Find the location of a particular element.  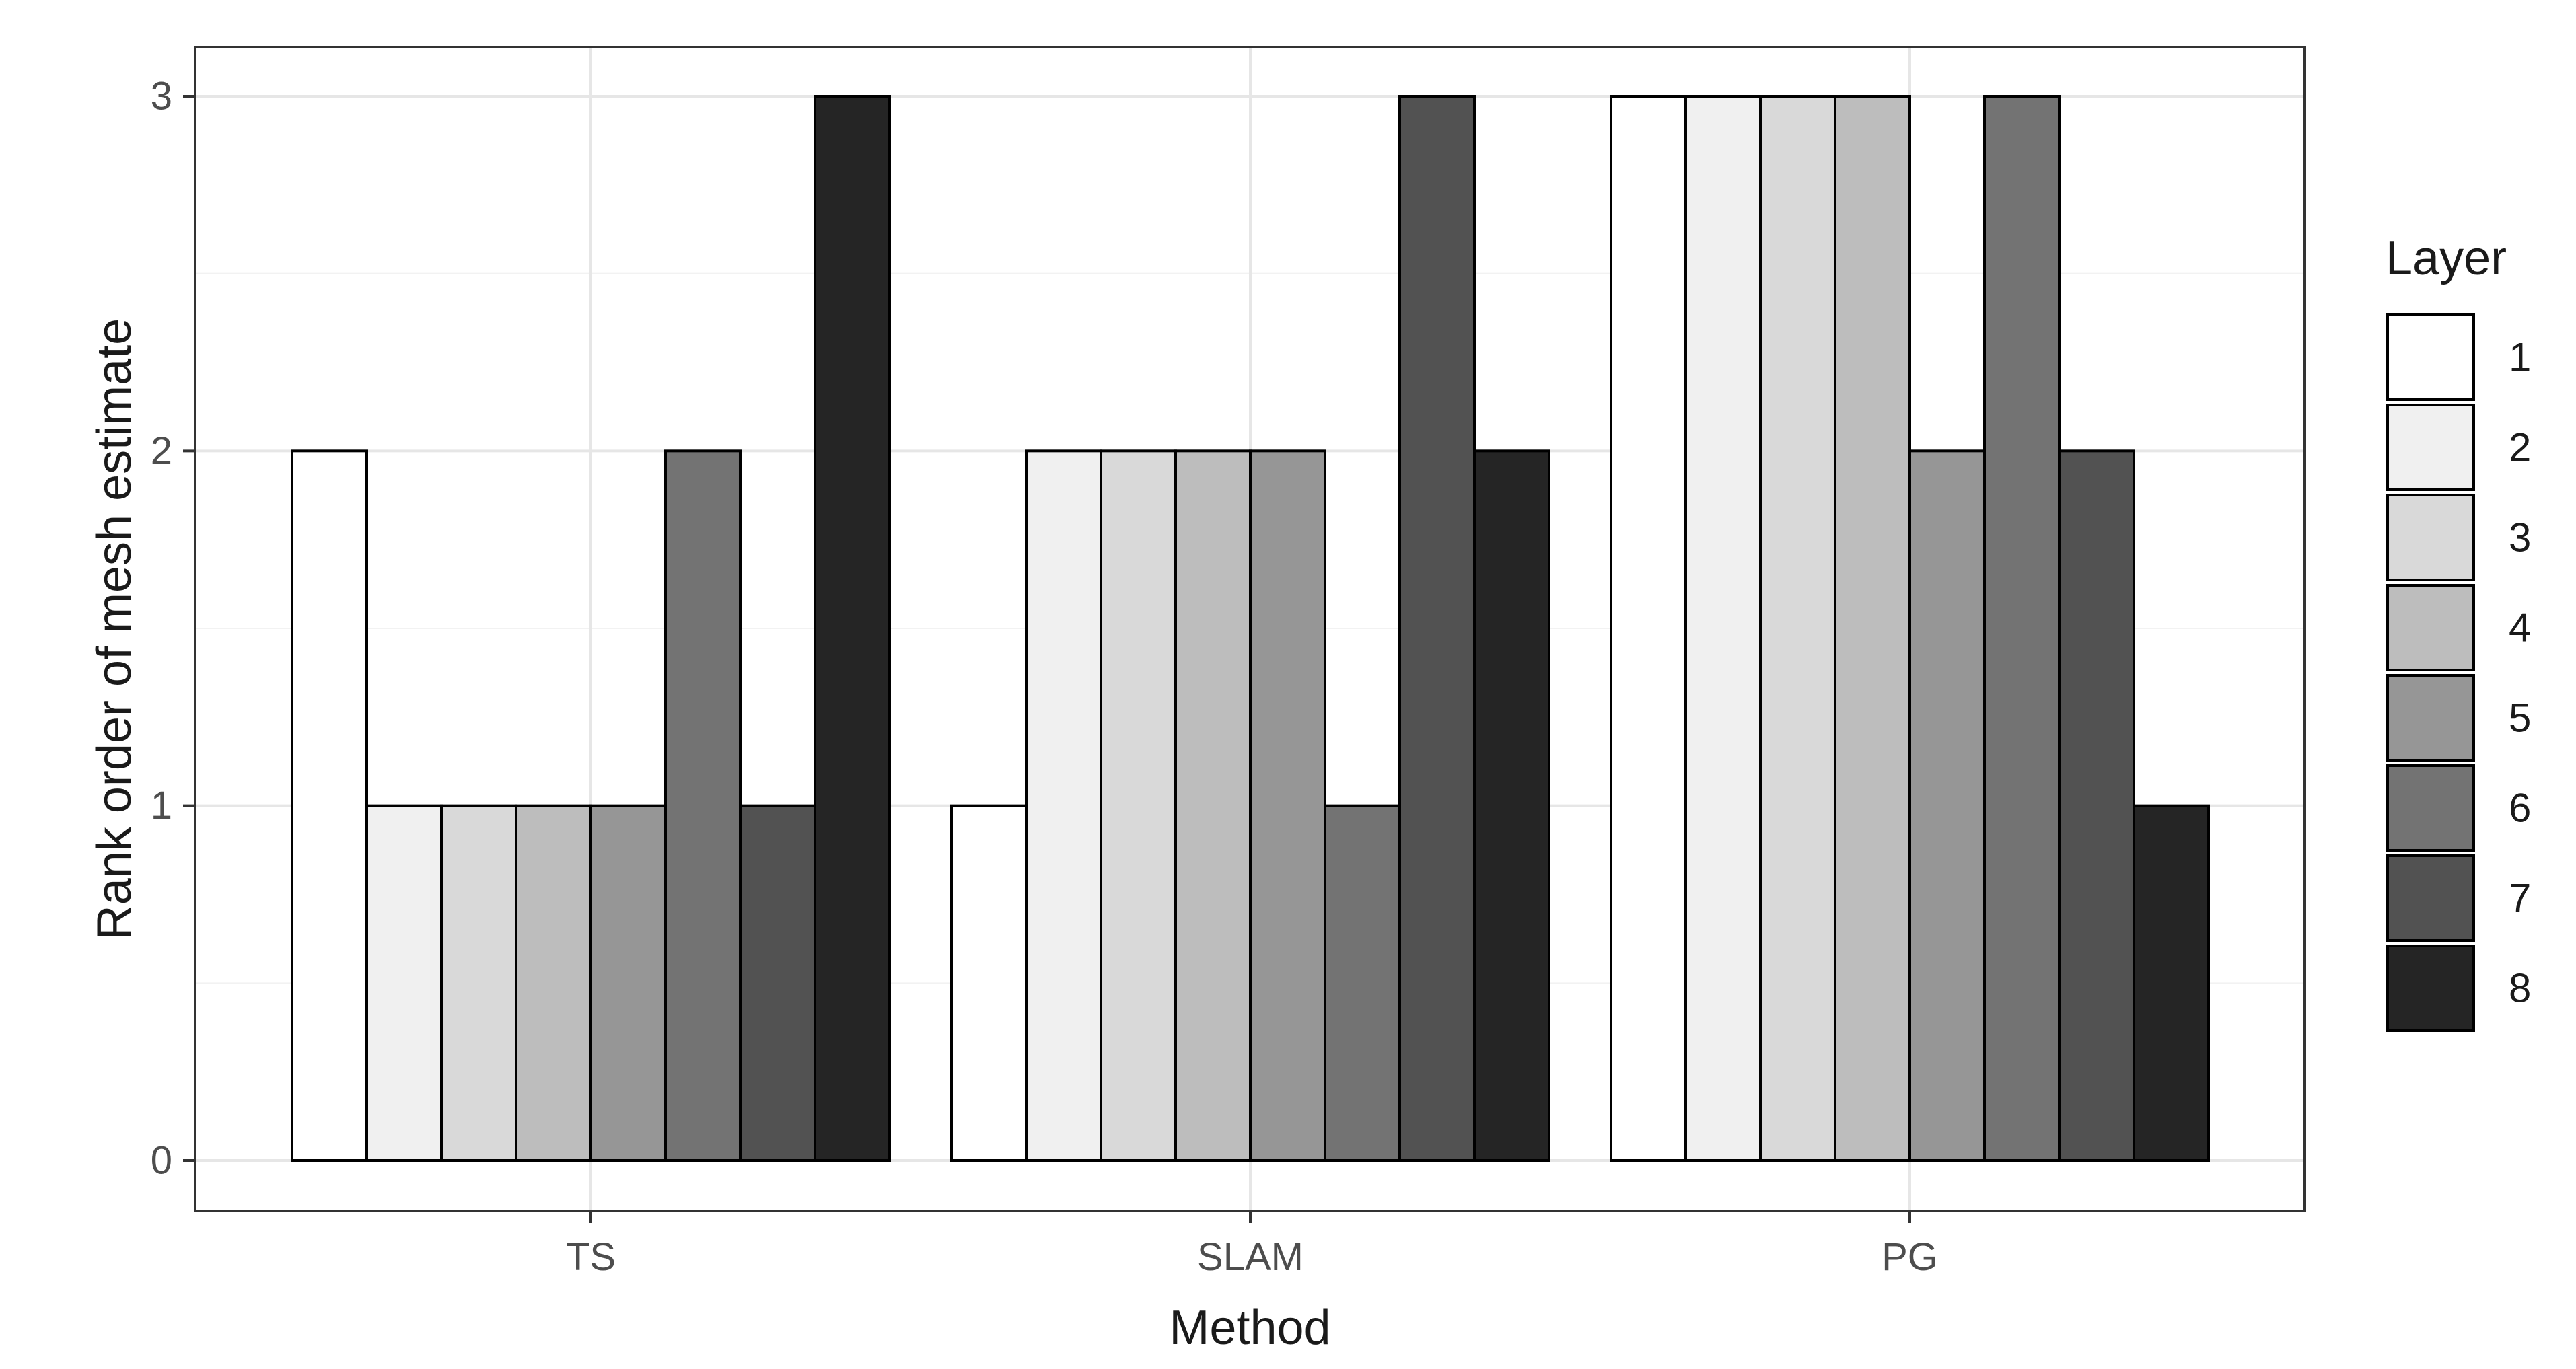

legend-label-5: 5 is located at coordinates (2520, 718).